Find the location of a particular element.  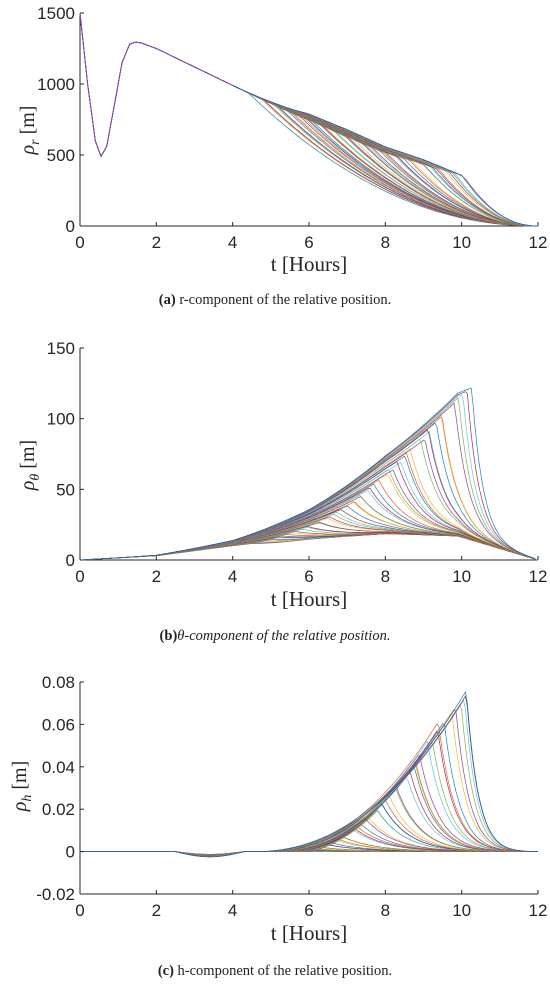

panel-c-y-axis-label: ρh[m] is located at coordinates (22, 787).